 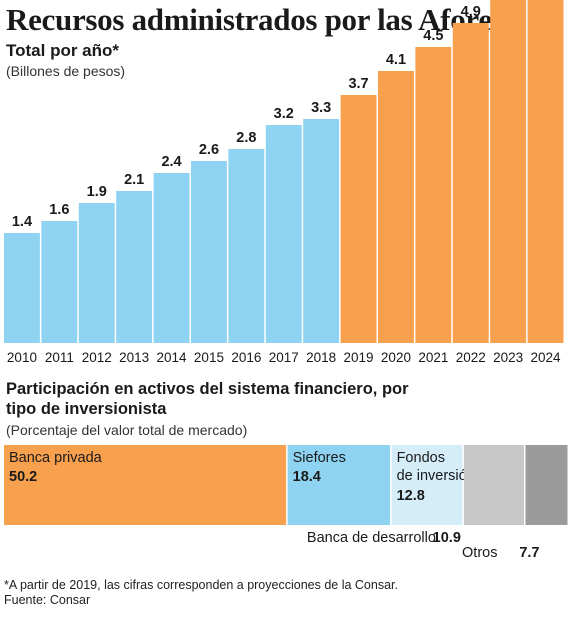 What do you see at coordinates (321, 231) in the screenshot?
I see `bar-2018` at bounding box center [321, 231].